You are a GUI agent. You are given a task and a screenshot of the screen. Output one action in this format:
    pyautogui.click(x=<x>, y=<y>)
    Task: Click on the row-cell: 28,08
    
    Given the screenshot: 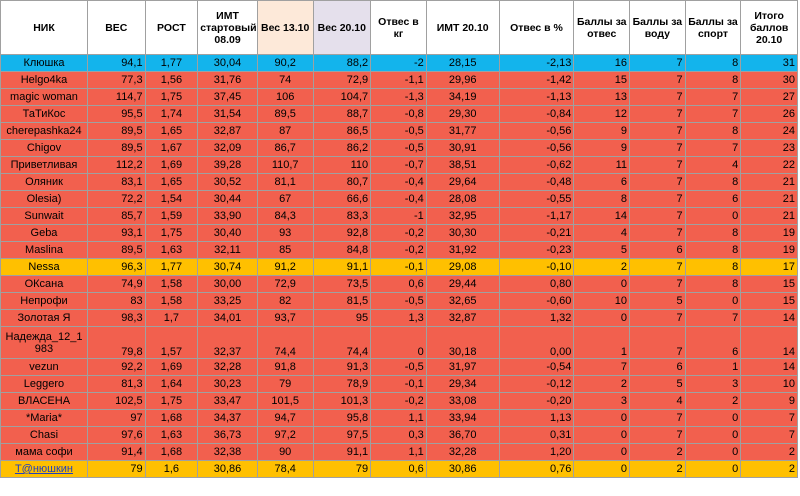 What is the action you would take?
    pyautogui.click(x=462, y=199)
    